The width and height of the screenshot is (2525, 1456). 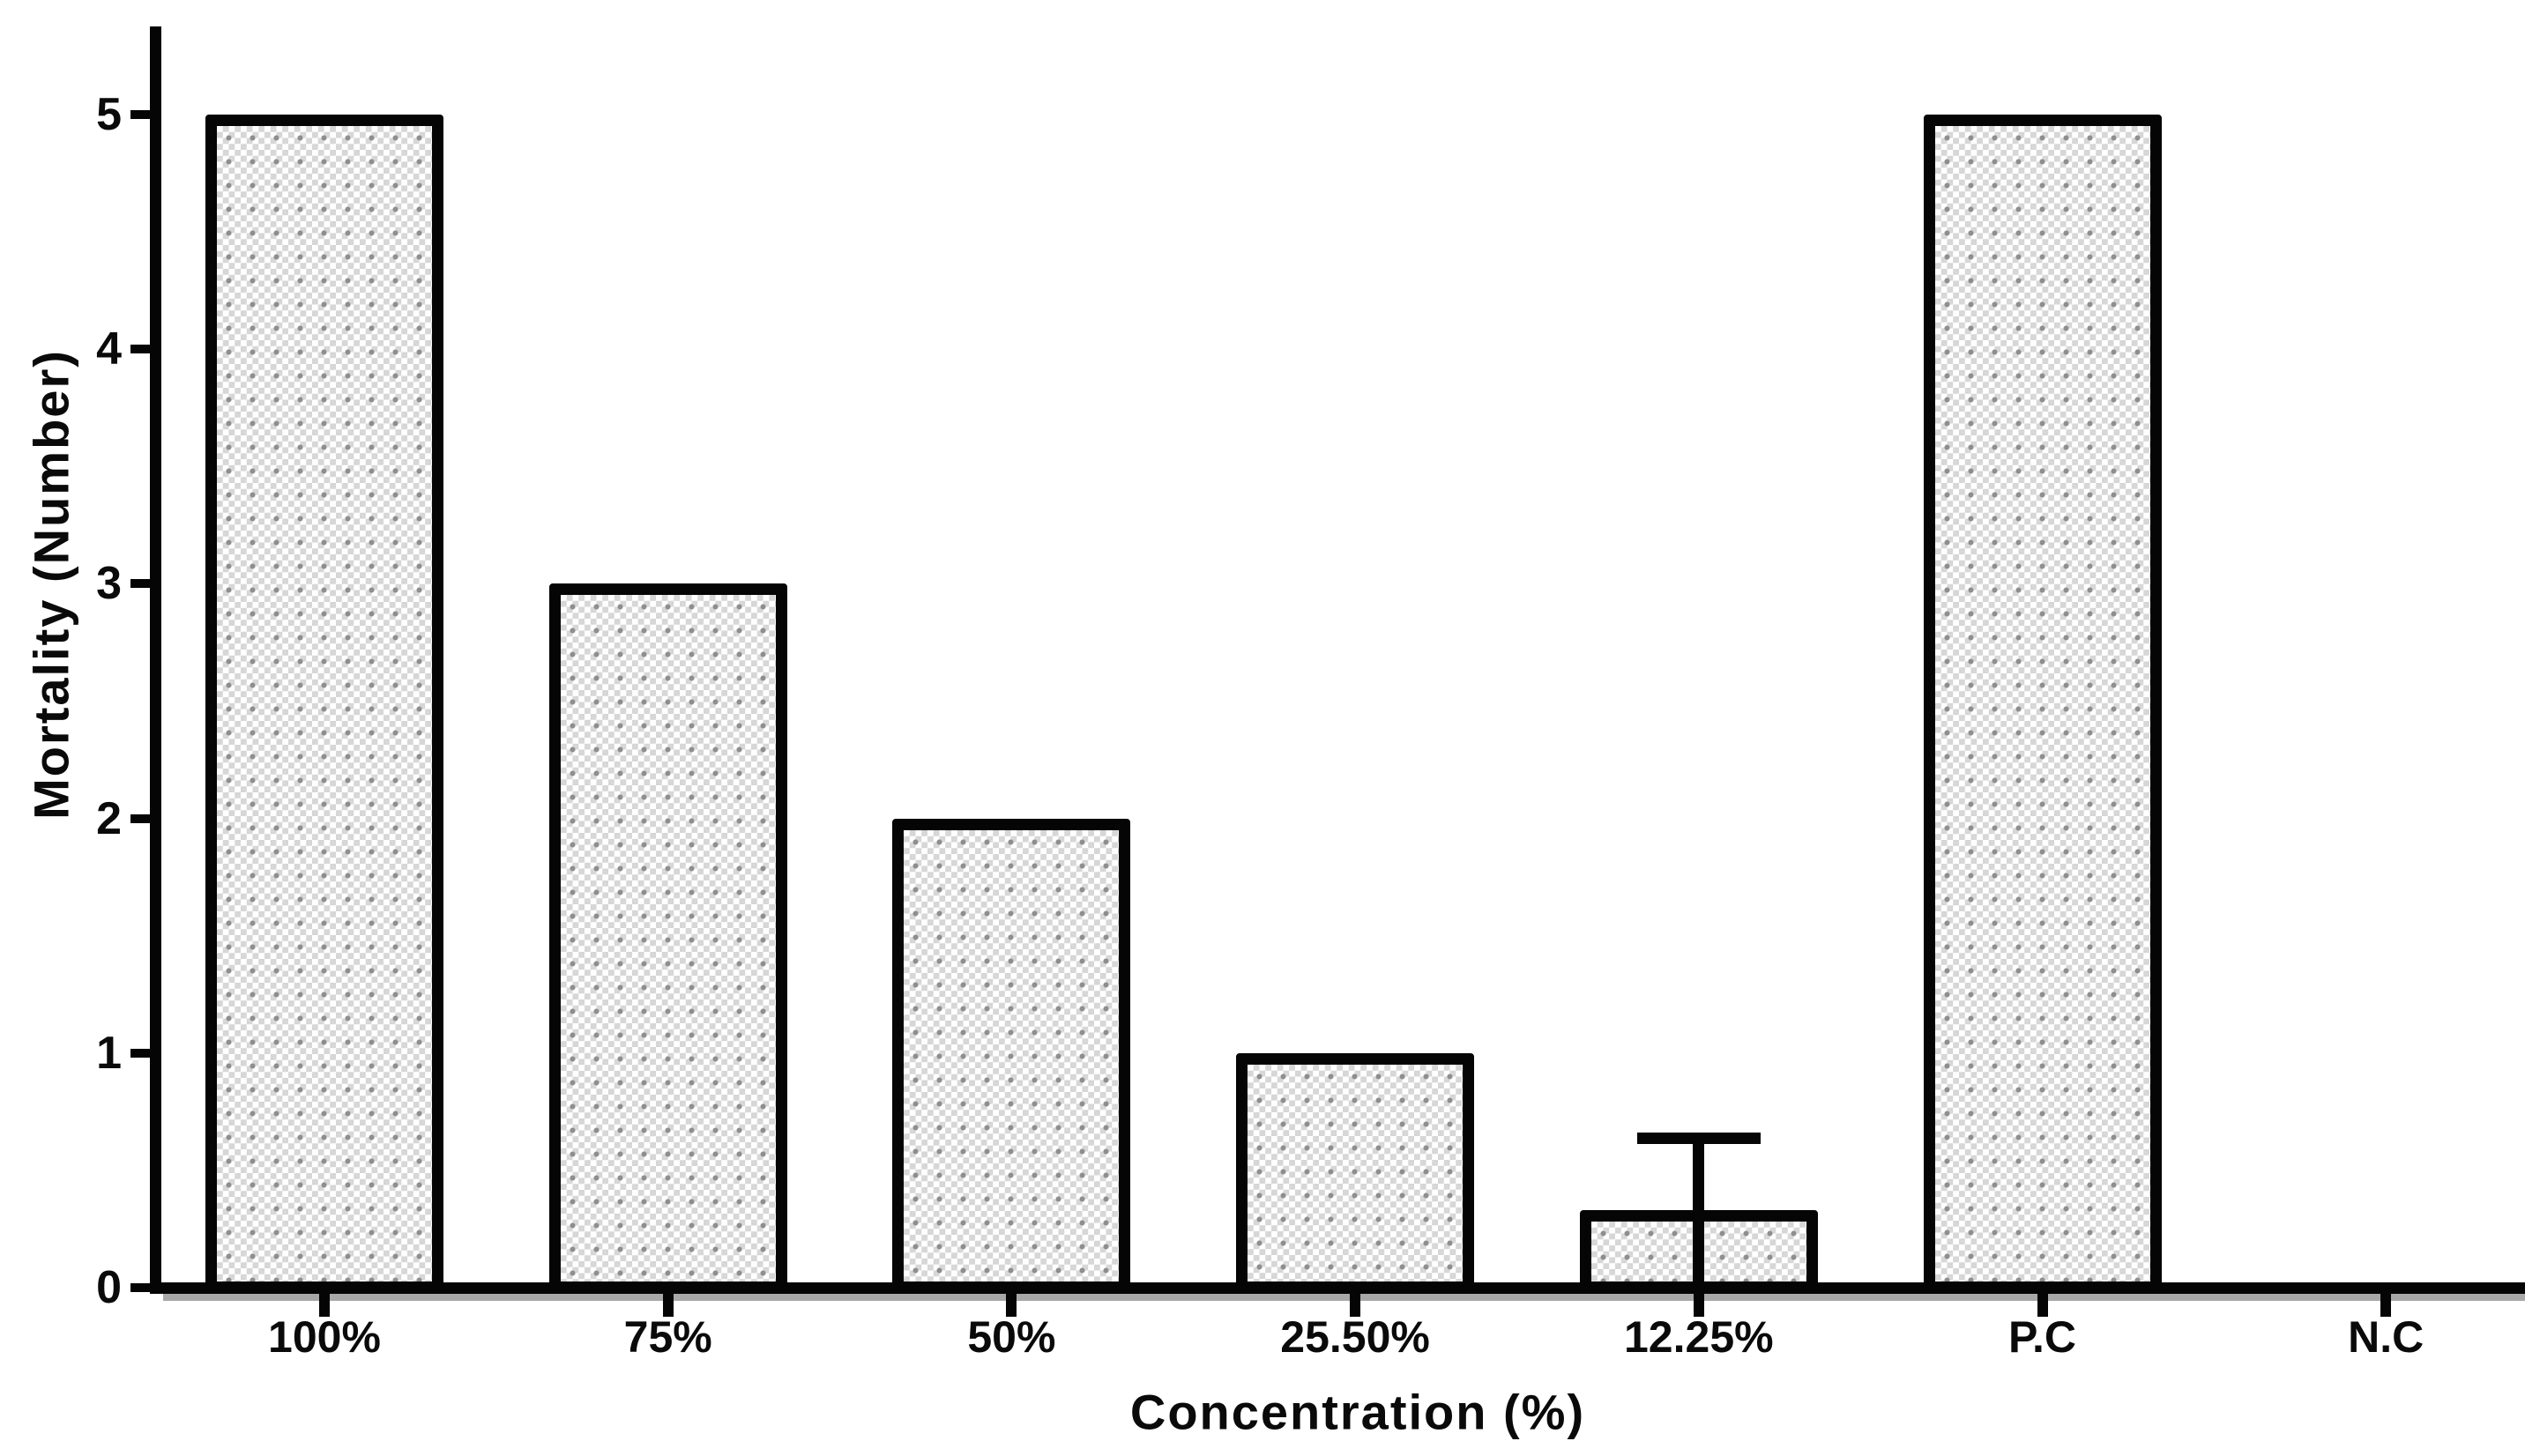 I want to click on x-axis-shadow, so click(x=1344, y=1297).